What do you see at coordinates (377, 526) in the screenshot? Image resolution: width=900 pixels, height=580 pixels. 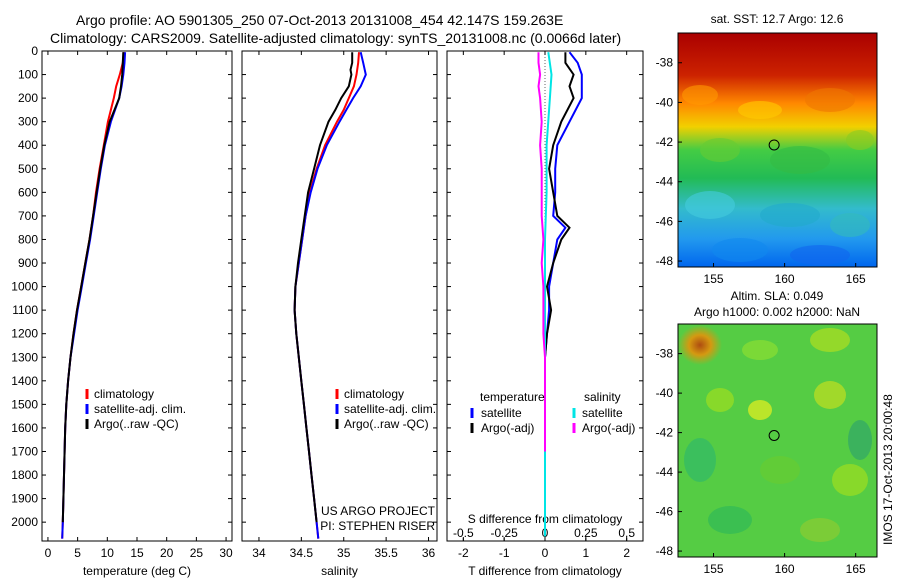 I see `panel-annotation: PI: STEPHEN RISER` at bounding box center [377, 526].